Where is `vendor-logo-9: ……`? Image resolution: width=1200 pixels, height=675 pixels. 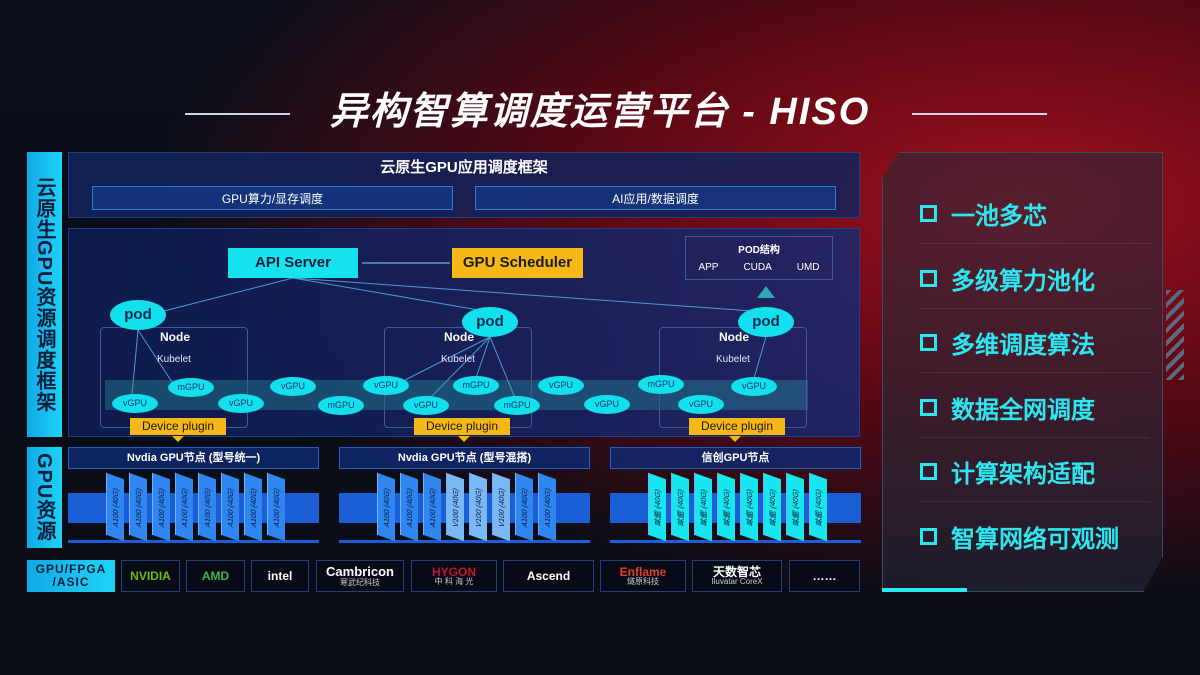
vendor-logo-9: …… is located at coordinates (824, 576).